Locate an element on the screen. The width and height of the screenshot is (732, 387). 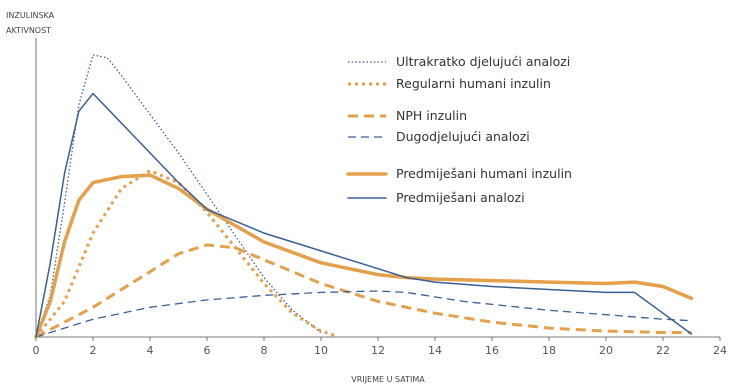
y-axis-title-line-1: INZULINSKA is located at coordinates (30, 15).